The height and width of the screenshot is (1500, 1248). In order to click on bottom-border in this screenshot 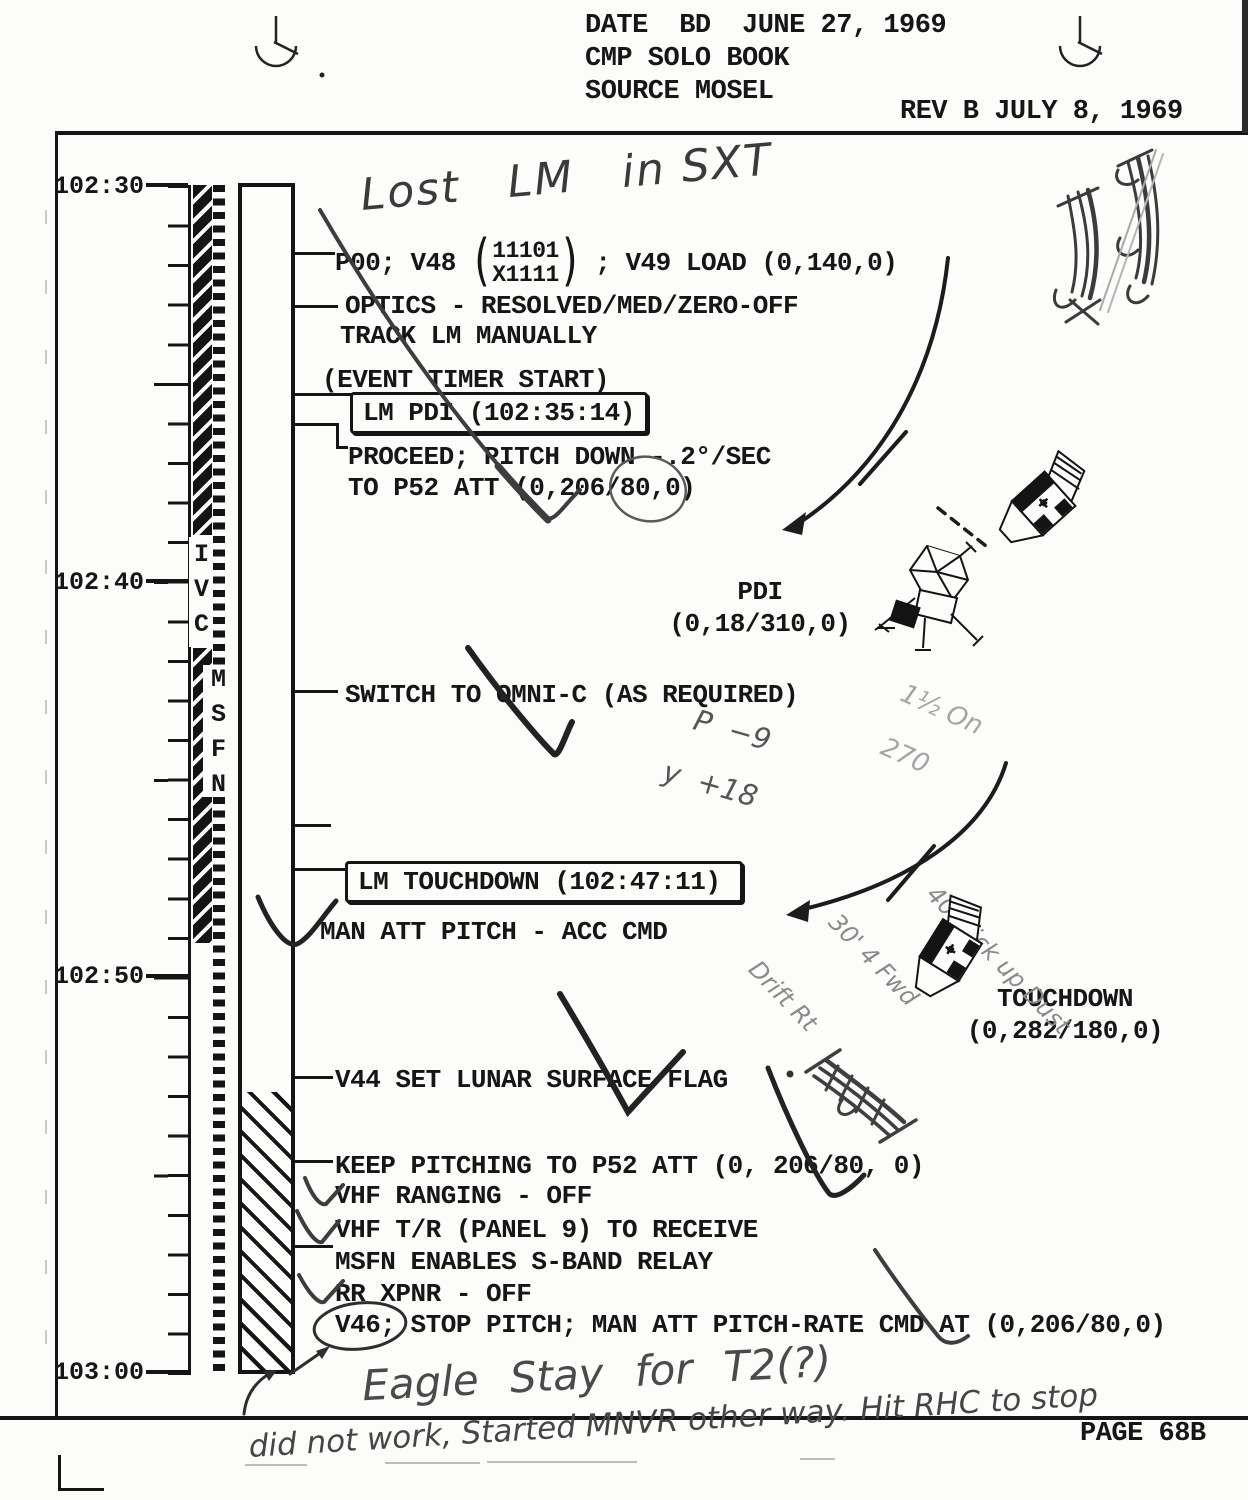, I will do `click(624, 1418)`.